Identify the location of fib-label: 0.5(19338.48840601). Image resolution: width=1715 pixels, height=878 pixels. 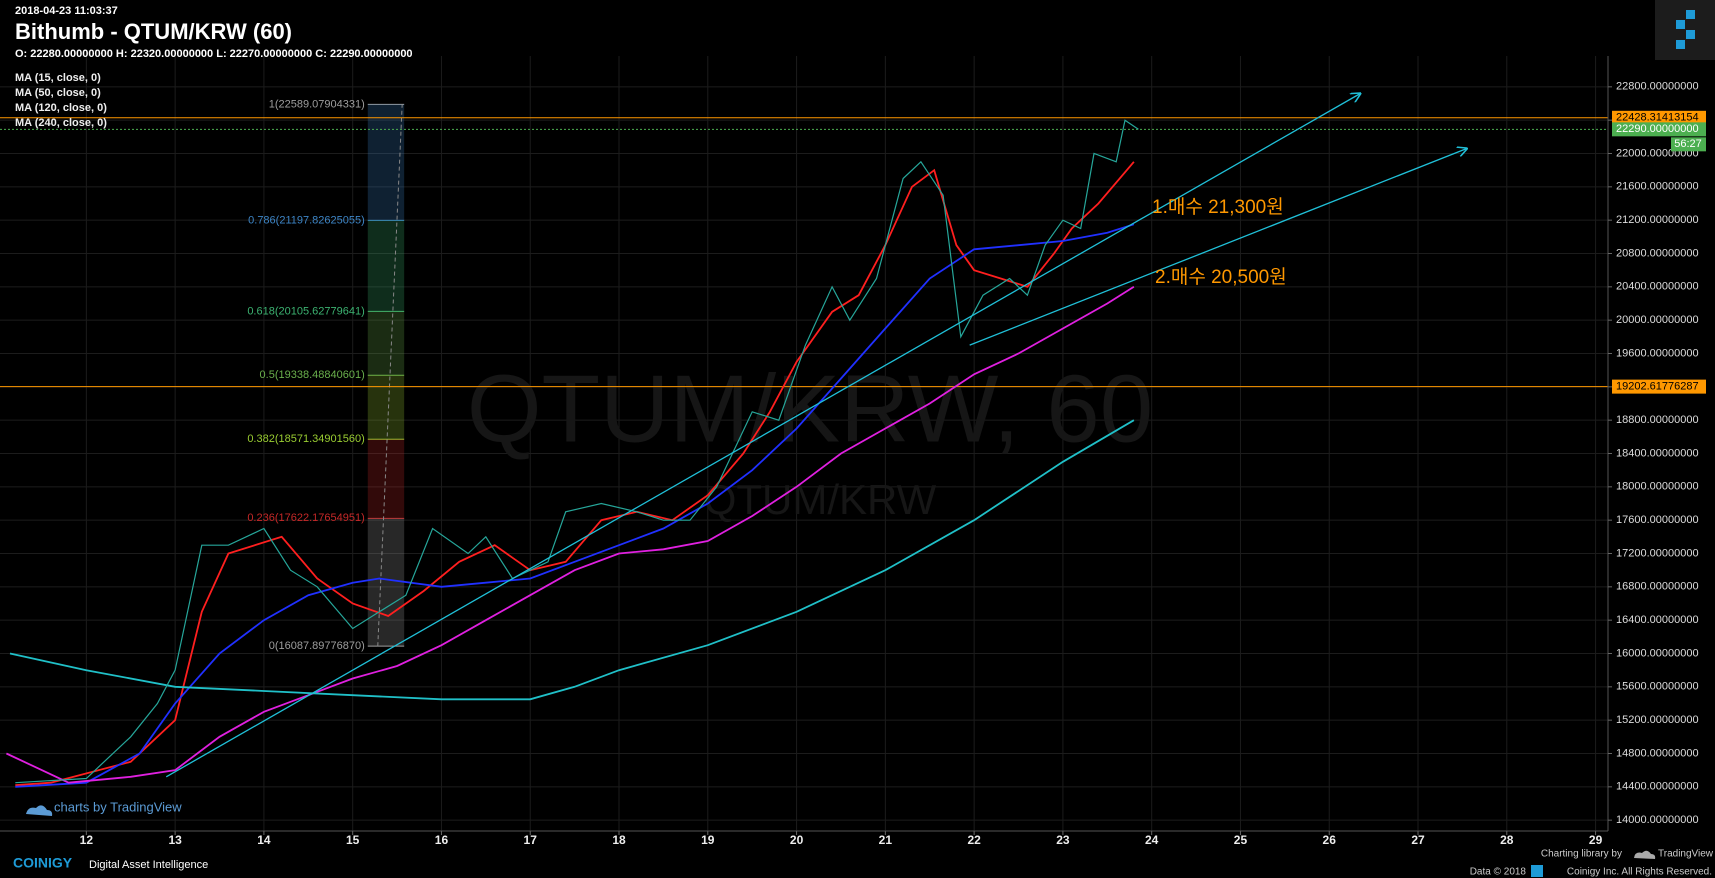
(312, 375).